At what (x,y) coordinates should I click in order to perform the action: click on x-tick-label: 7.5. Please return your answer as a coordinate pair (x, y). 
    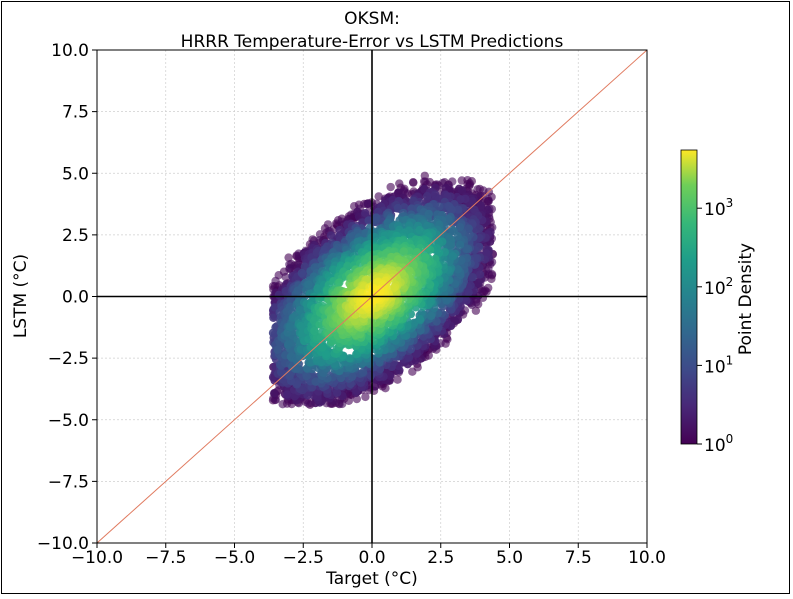
    Looking at the image, I should click on (578, 558).